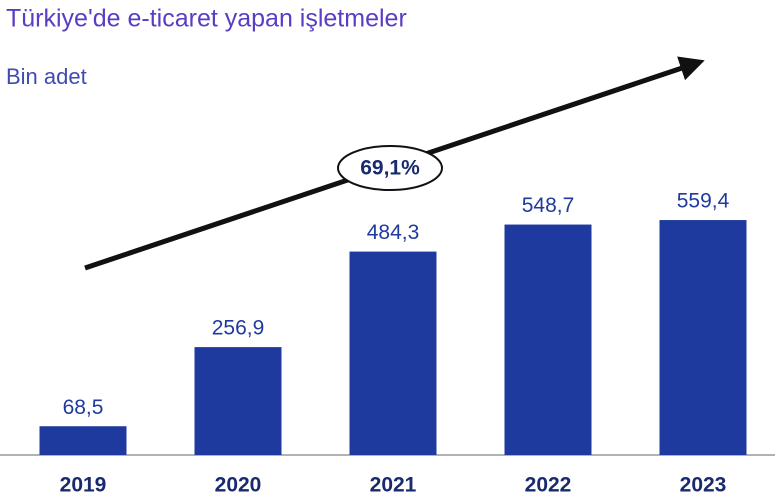 This screenshot has height=502, width=775. What do you see at coordinates (238, 485) in the screenshot?
I see `x-tick-label: 2020` at bounding box center [238, 485].